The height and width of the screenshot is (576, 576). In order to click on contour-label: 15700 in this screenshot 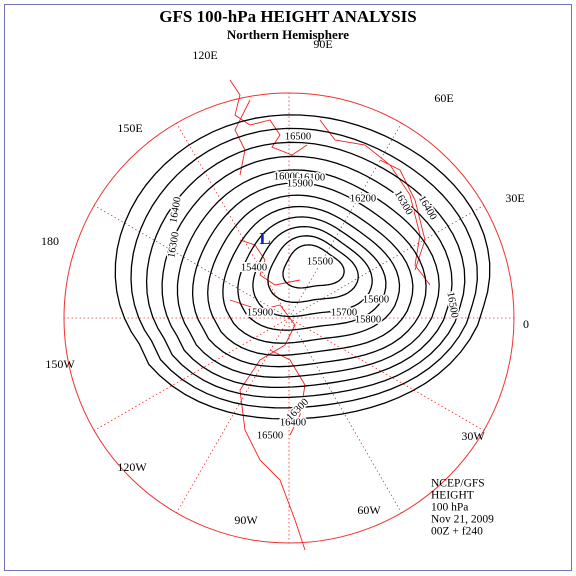, I will do `click(344, 312)`.